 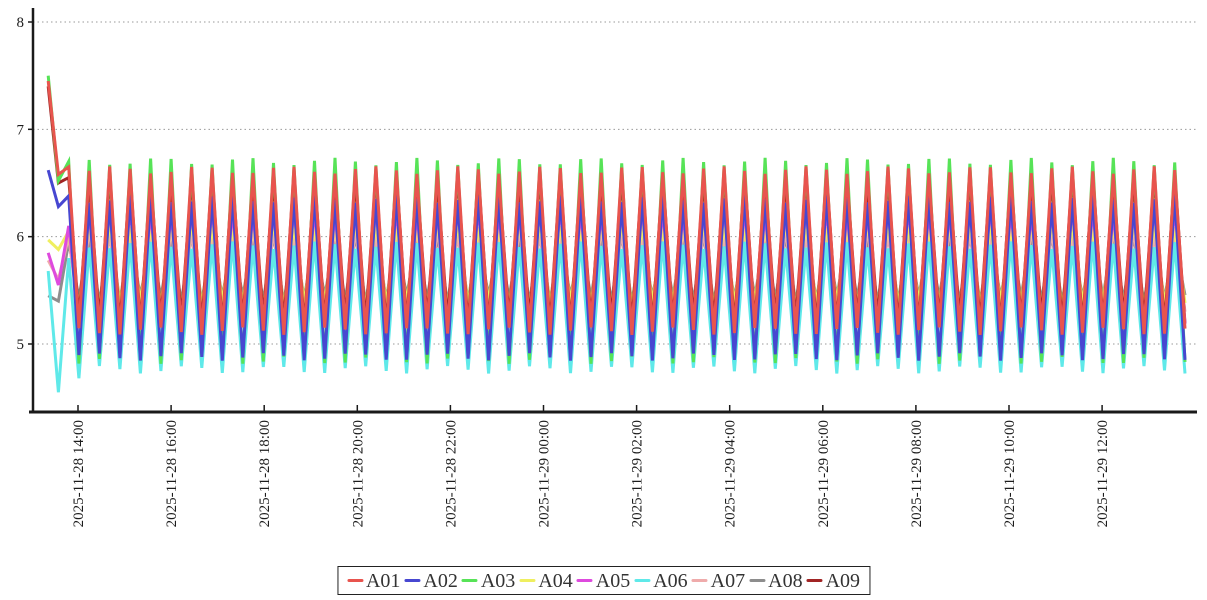 I want to click on legend-item-A03: A03, so click(x=488, y=580).